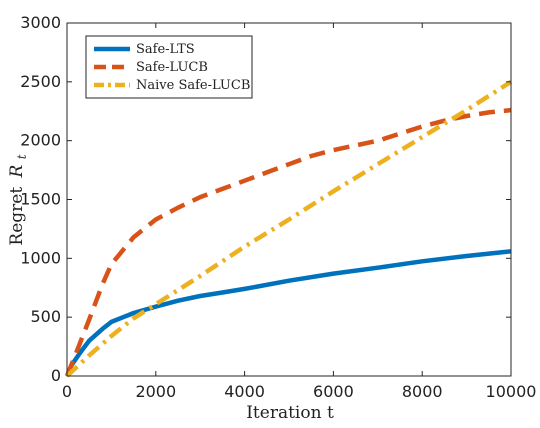 The width and height of the screenshot is (540, 428). Describe the element at coordinates (290, 413) in the screenshot. I see `x-axis-label: Iteration t` at that location.